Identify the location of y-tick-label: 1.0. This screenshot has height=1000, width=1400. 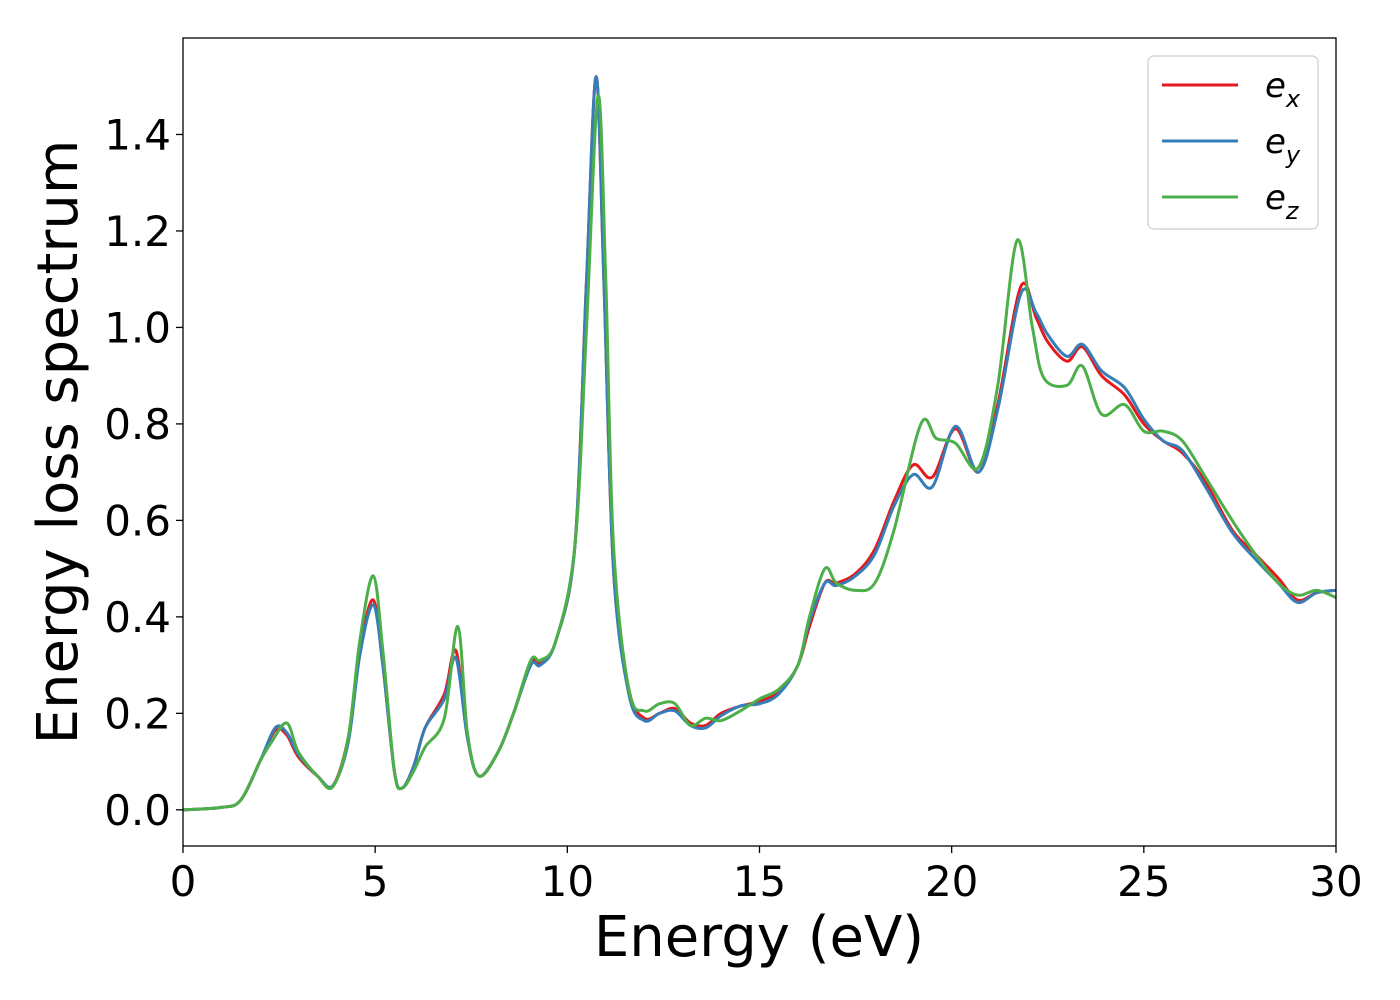
(137, 327).